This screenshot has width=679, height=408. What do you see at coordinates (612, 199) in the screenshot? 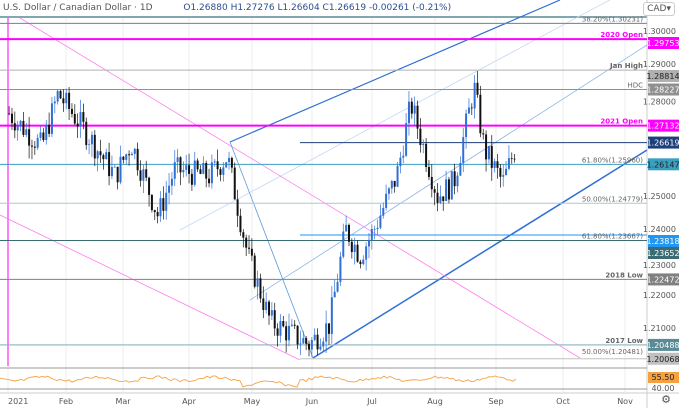
I see `level-label: 50.00%(1.24779)` at bounding box center [612, 199].